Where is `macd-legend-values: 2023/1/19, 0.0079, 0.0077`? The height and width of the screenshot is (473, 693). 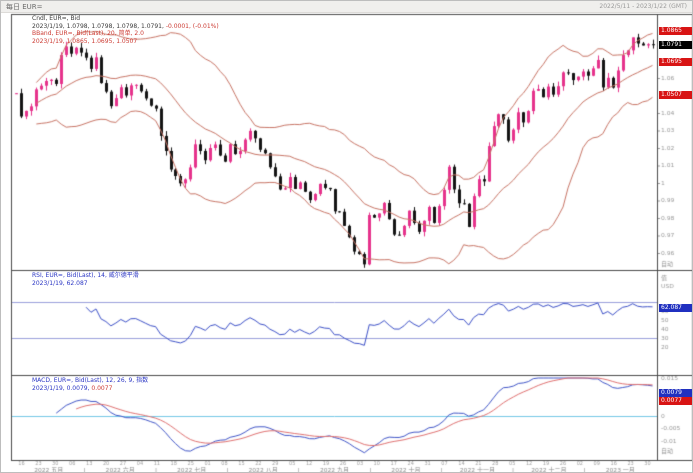
macd-legend-values: 2023/1/19, 0.0079, 0.0077 is located at coordinates (90, 389).